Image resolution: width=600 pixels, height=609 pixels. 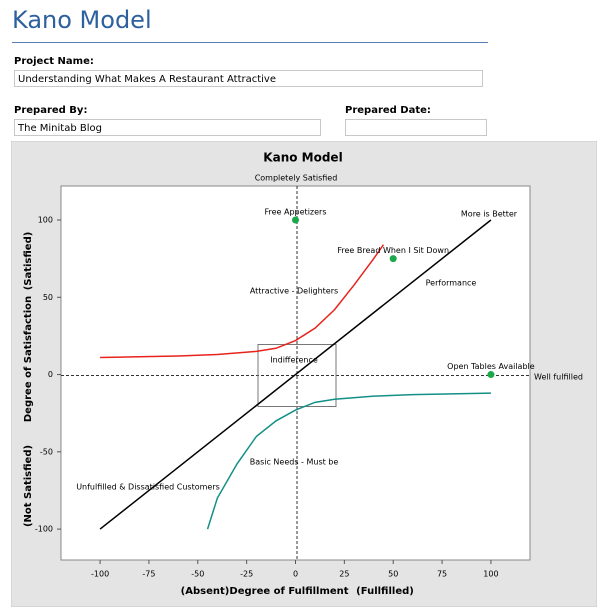 I want to click on y-tick-label: 50, so click(x=48, y=297).